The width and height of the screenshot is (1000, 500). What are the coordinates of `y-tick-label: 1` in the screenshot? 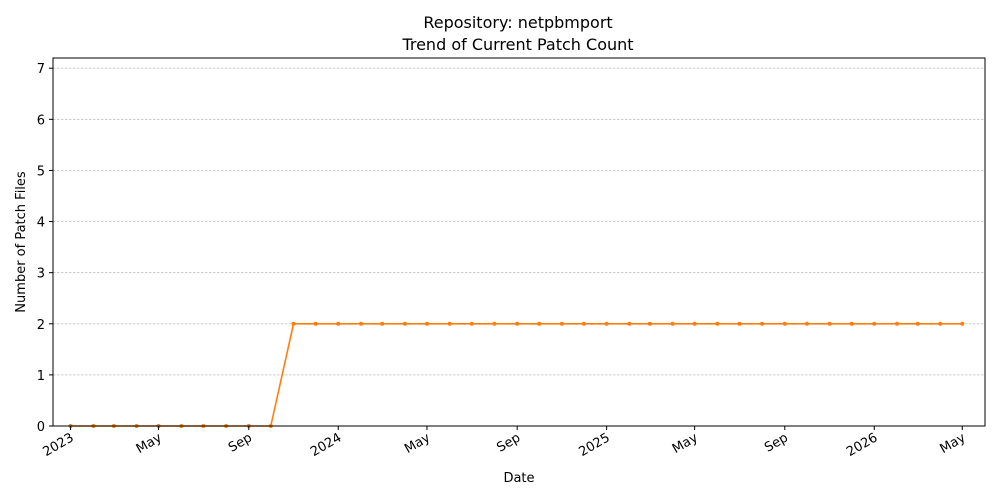 It's located at (41, 376).